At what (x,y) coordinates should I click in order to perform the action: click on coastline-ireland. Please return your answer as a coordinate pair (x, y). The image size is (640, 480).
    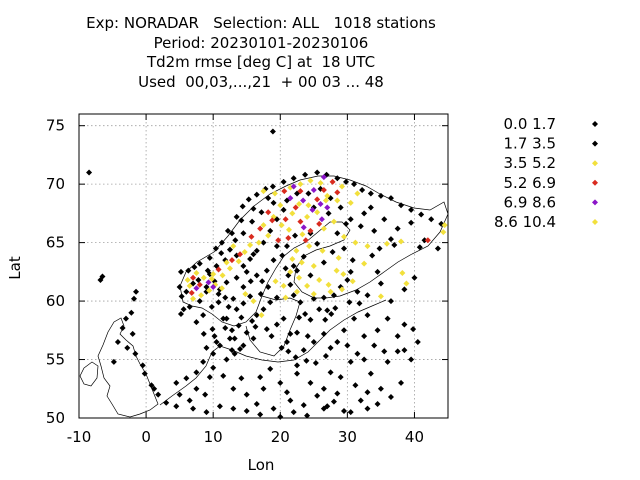
    Looking at the image, I should click on (89, 374).